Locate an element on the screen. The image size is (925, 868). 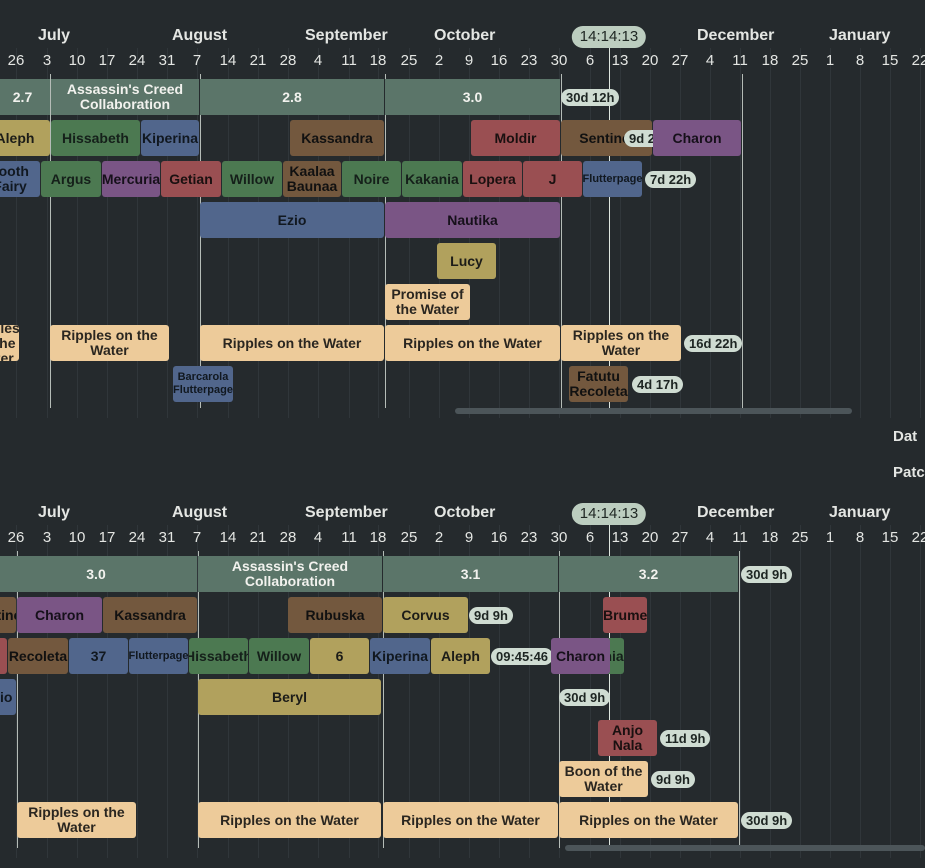
banner-bar-moldir: Moldir is located at coordinates (515, 138).